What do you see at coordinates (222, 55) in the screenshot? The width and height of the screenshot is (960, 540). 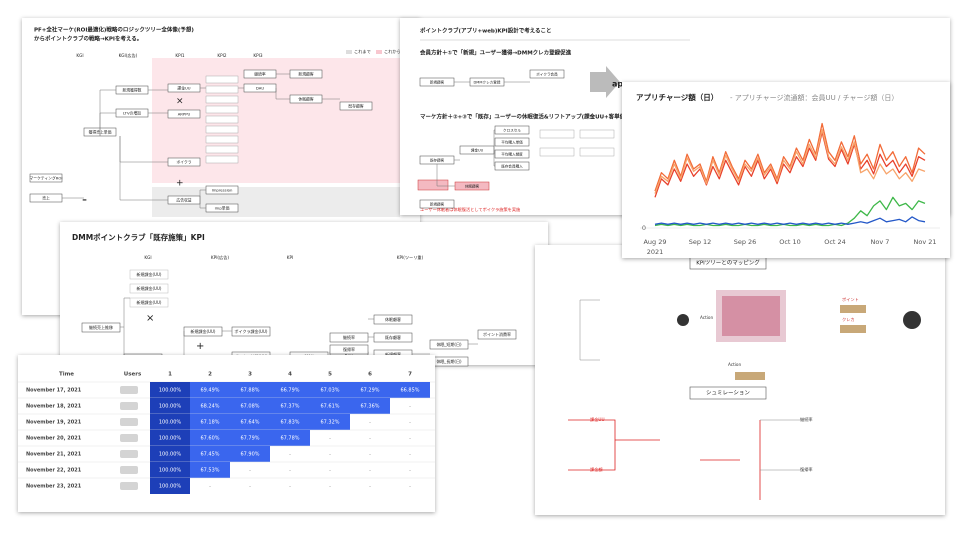 I see `column-header: KPI2` at bounding box center [222, 55].